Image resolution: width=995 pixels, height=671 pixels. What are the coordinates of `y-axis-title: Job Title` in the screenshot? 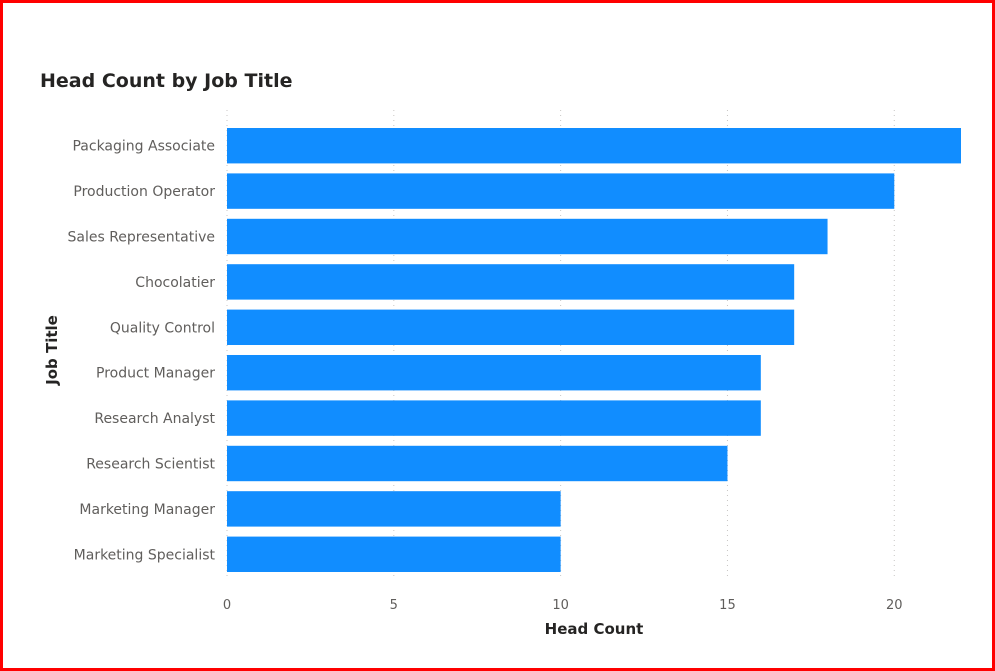 It's located at (52, 350).